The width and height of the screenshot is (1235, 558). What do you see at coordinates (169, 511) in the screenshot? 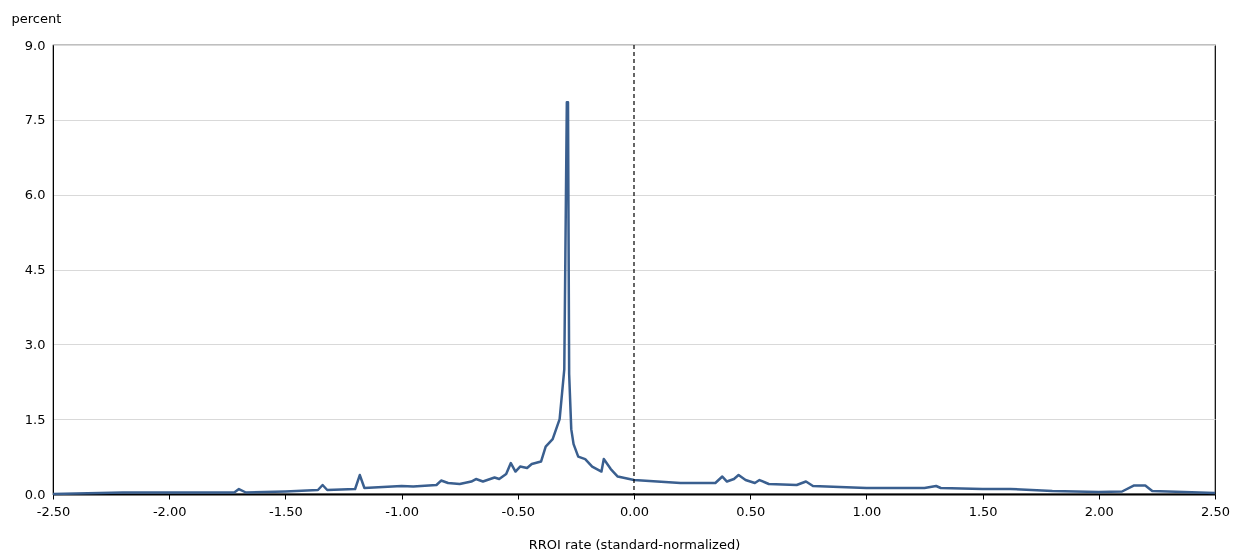
I see `x-tick-label: -2.00` at bounding box center [169, 511].